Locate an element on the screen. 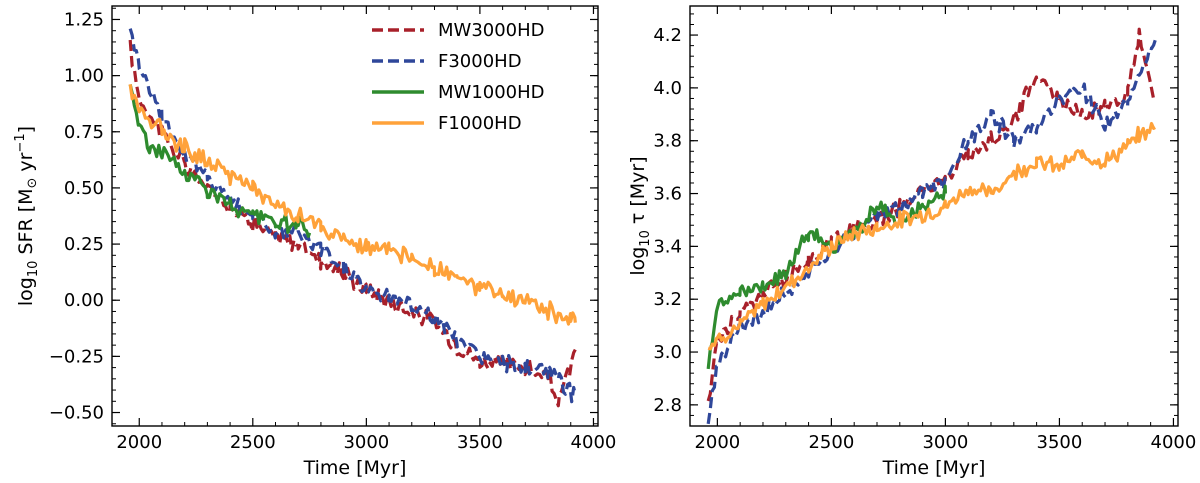 Image resolution: width=1200 pixels, height=483 pixels. y-tick-label: 3.2 is located at coordinates (667, 299).